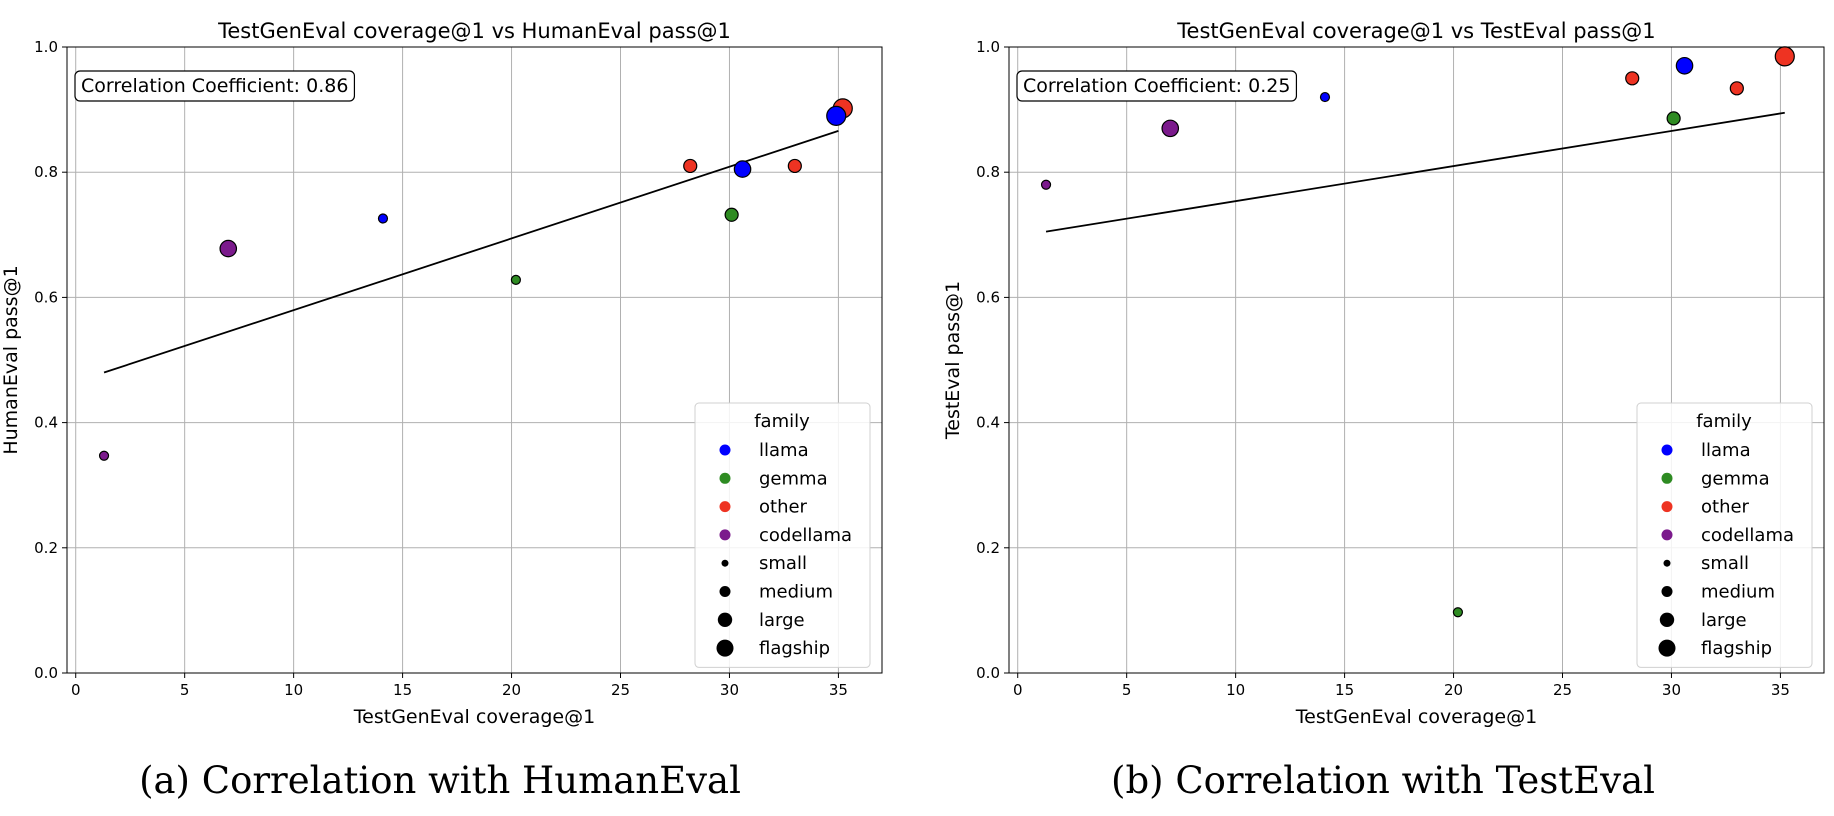 The image size is (1834, 816). What do you see at coordinates (1344, 690) in the screenshot?
I see `chart-2-xtick-label-3: 15` at bounding box center [1344, 690].